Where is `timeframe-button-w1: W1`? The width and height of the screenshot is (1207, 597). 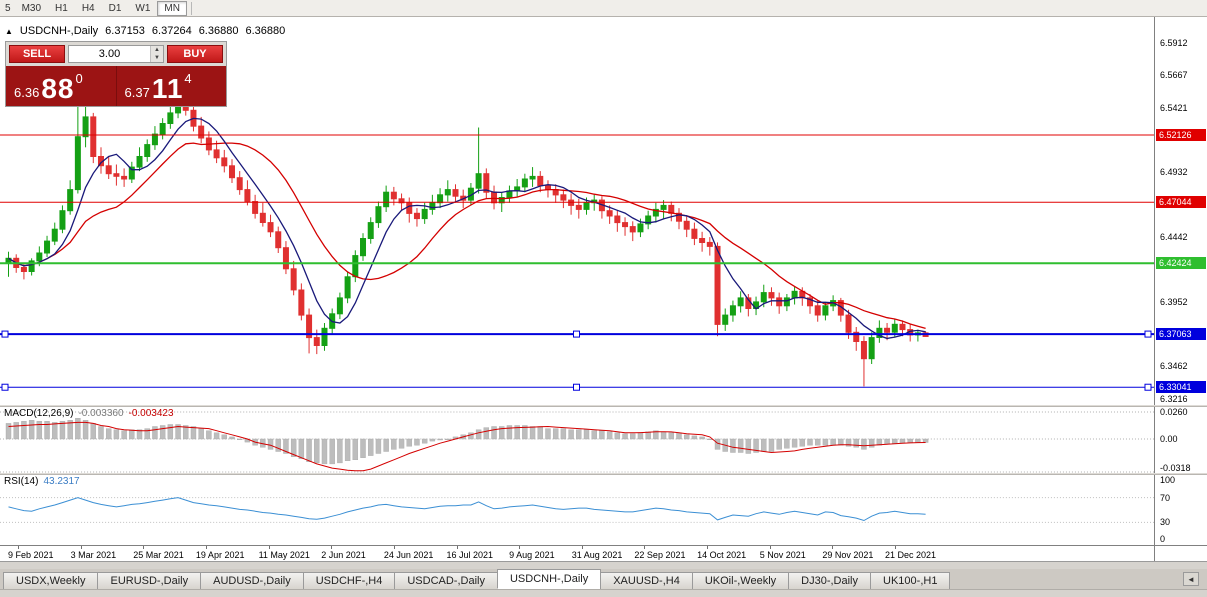
timeframe-button-w1: W1 is located at coordinates (143, 8).